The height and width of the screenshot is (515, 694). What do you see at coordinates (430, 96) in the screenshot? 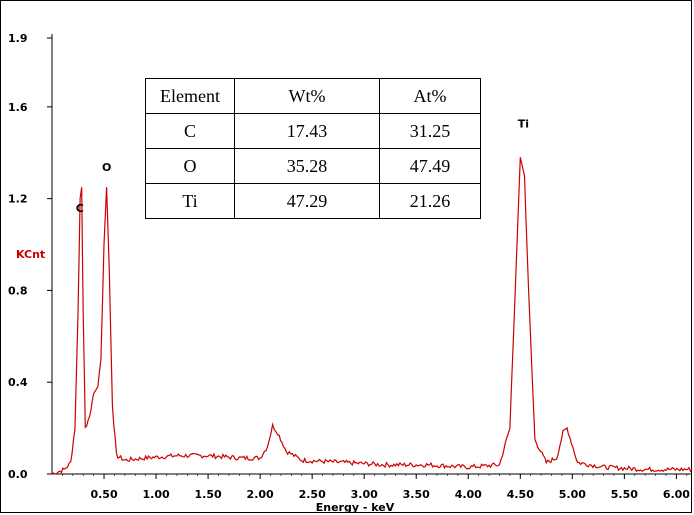
I see `header-at-percent: At%` at bounding box center [430, 96].